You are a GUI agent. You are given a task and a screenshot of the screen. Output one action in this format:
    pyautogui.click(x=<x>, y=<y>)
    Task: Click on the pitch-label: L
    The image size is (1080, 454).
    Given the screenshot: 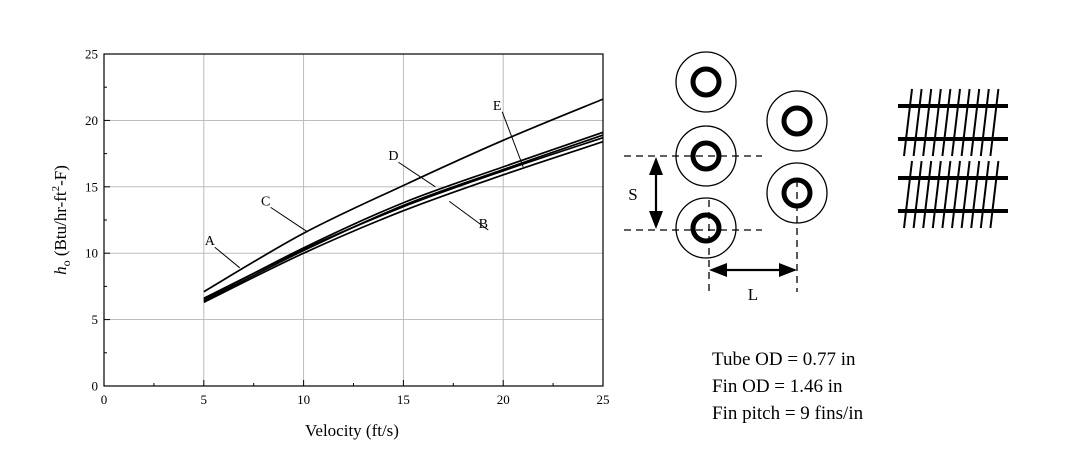 What is the action you would take?
    pyautogui.click(x=753, y=294)
    